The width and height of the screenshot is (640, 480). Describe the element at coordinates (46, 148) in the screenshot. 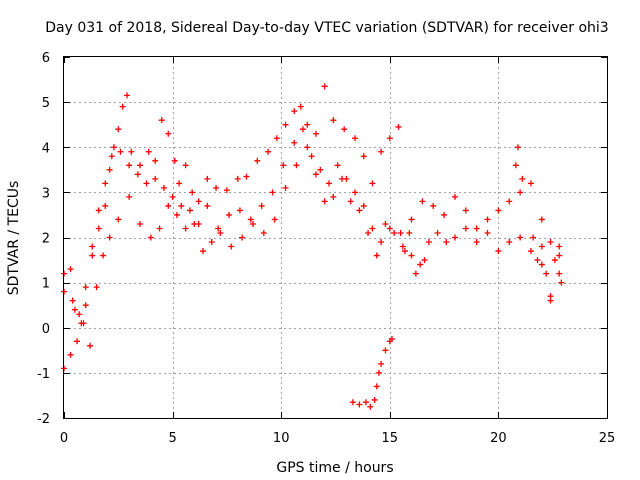

I see `y-tick-label: 4` at that location.